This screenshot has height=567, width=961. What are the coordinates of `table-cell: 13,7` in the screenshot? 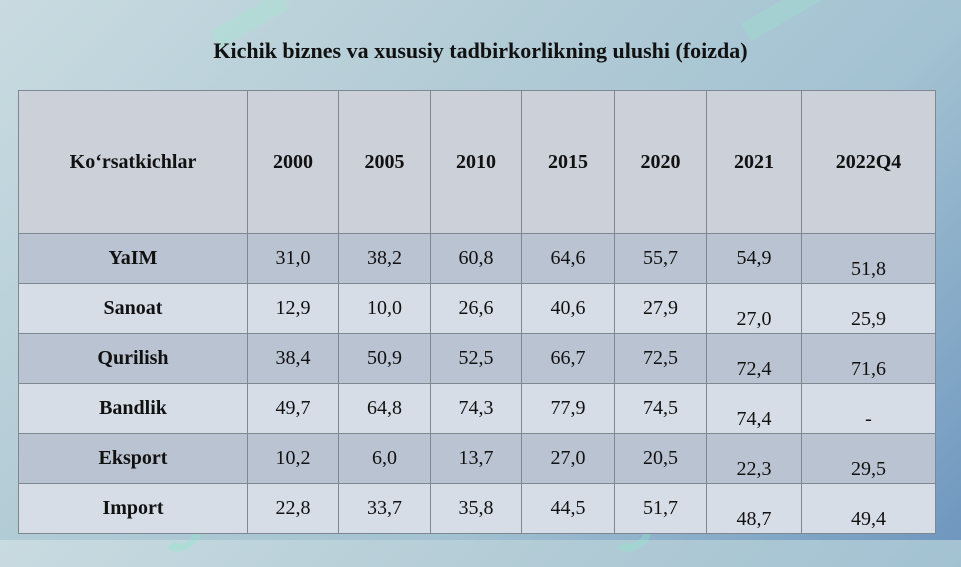 It's located at (476, 458).